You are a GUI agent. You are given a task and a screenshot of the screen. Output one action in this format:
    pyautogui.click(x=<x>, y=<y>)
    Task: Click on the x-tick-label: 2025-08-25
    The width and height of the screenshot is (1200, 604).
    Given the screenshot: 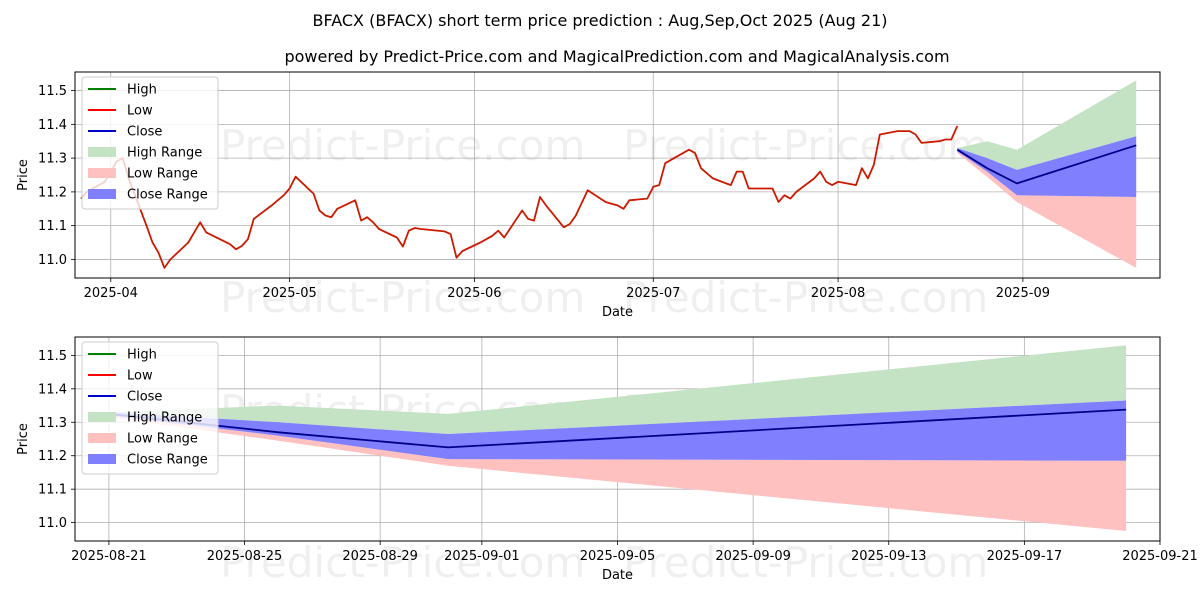 What is the action you would take?
    pyautogui.click(x=245, y=556)
    